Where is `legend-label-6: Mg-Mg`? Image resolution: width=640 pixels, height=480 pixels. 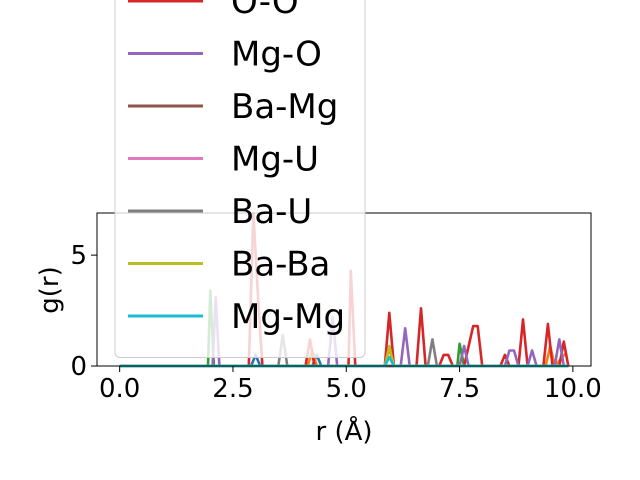
legend-label-6: Mg-Mg is located at coordinates (288, 317).